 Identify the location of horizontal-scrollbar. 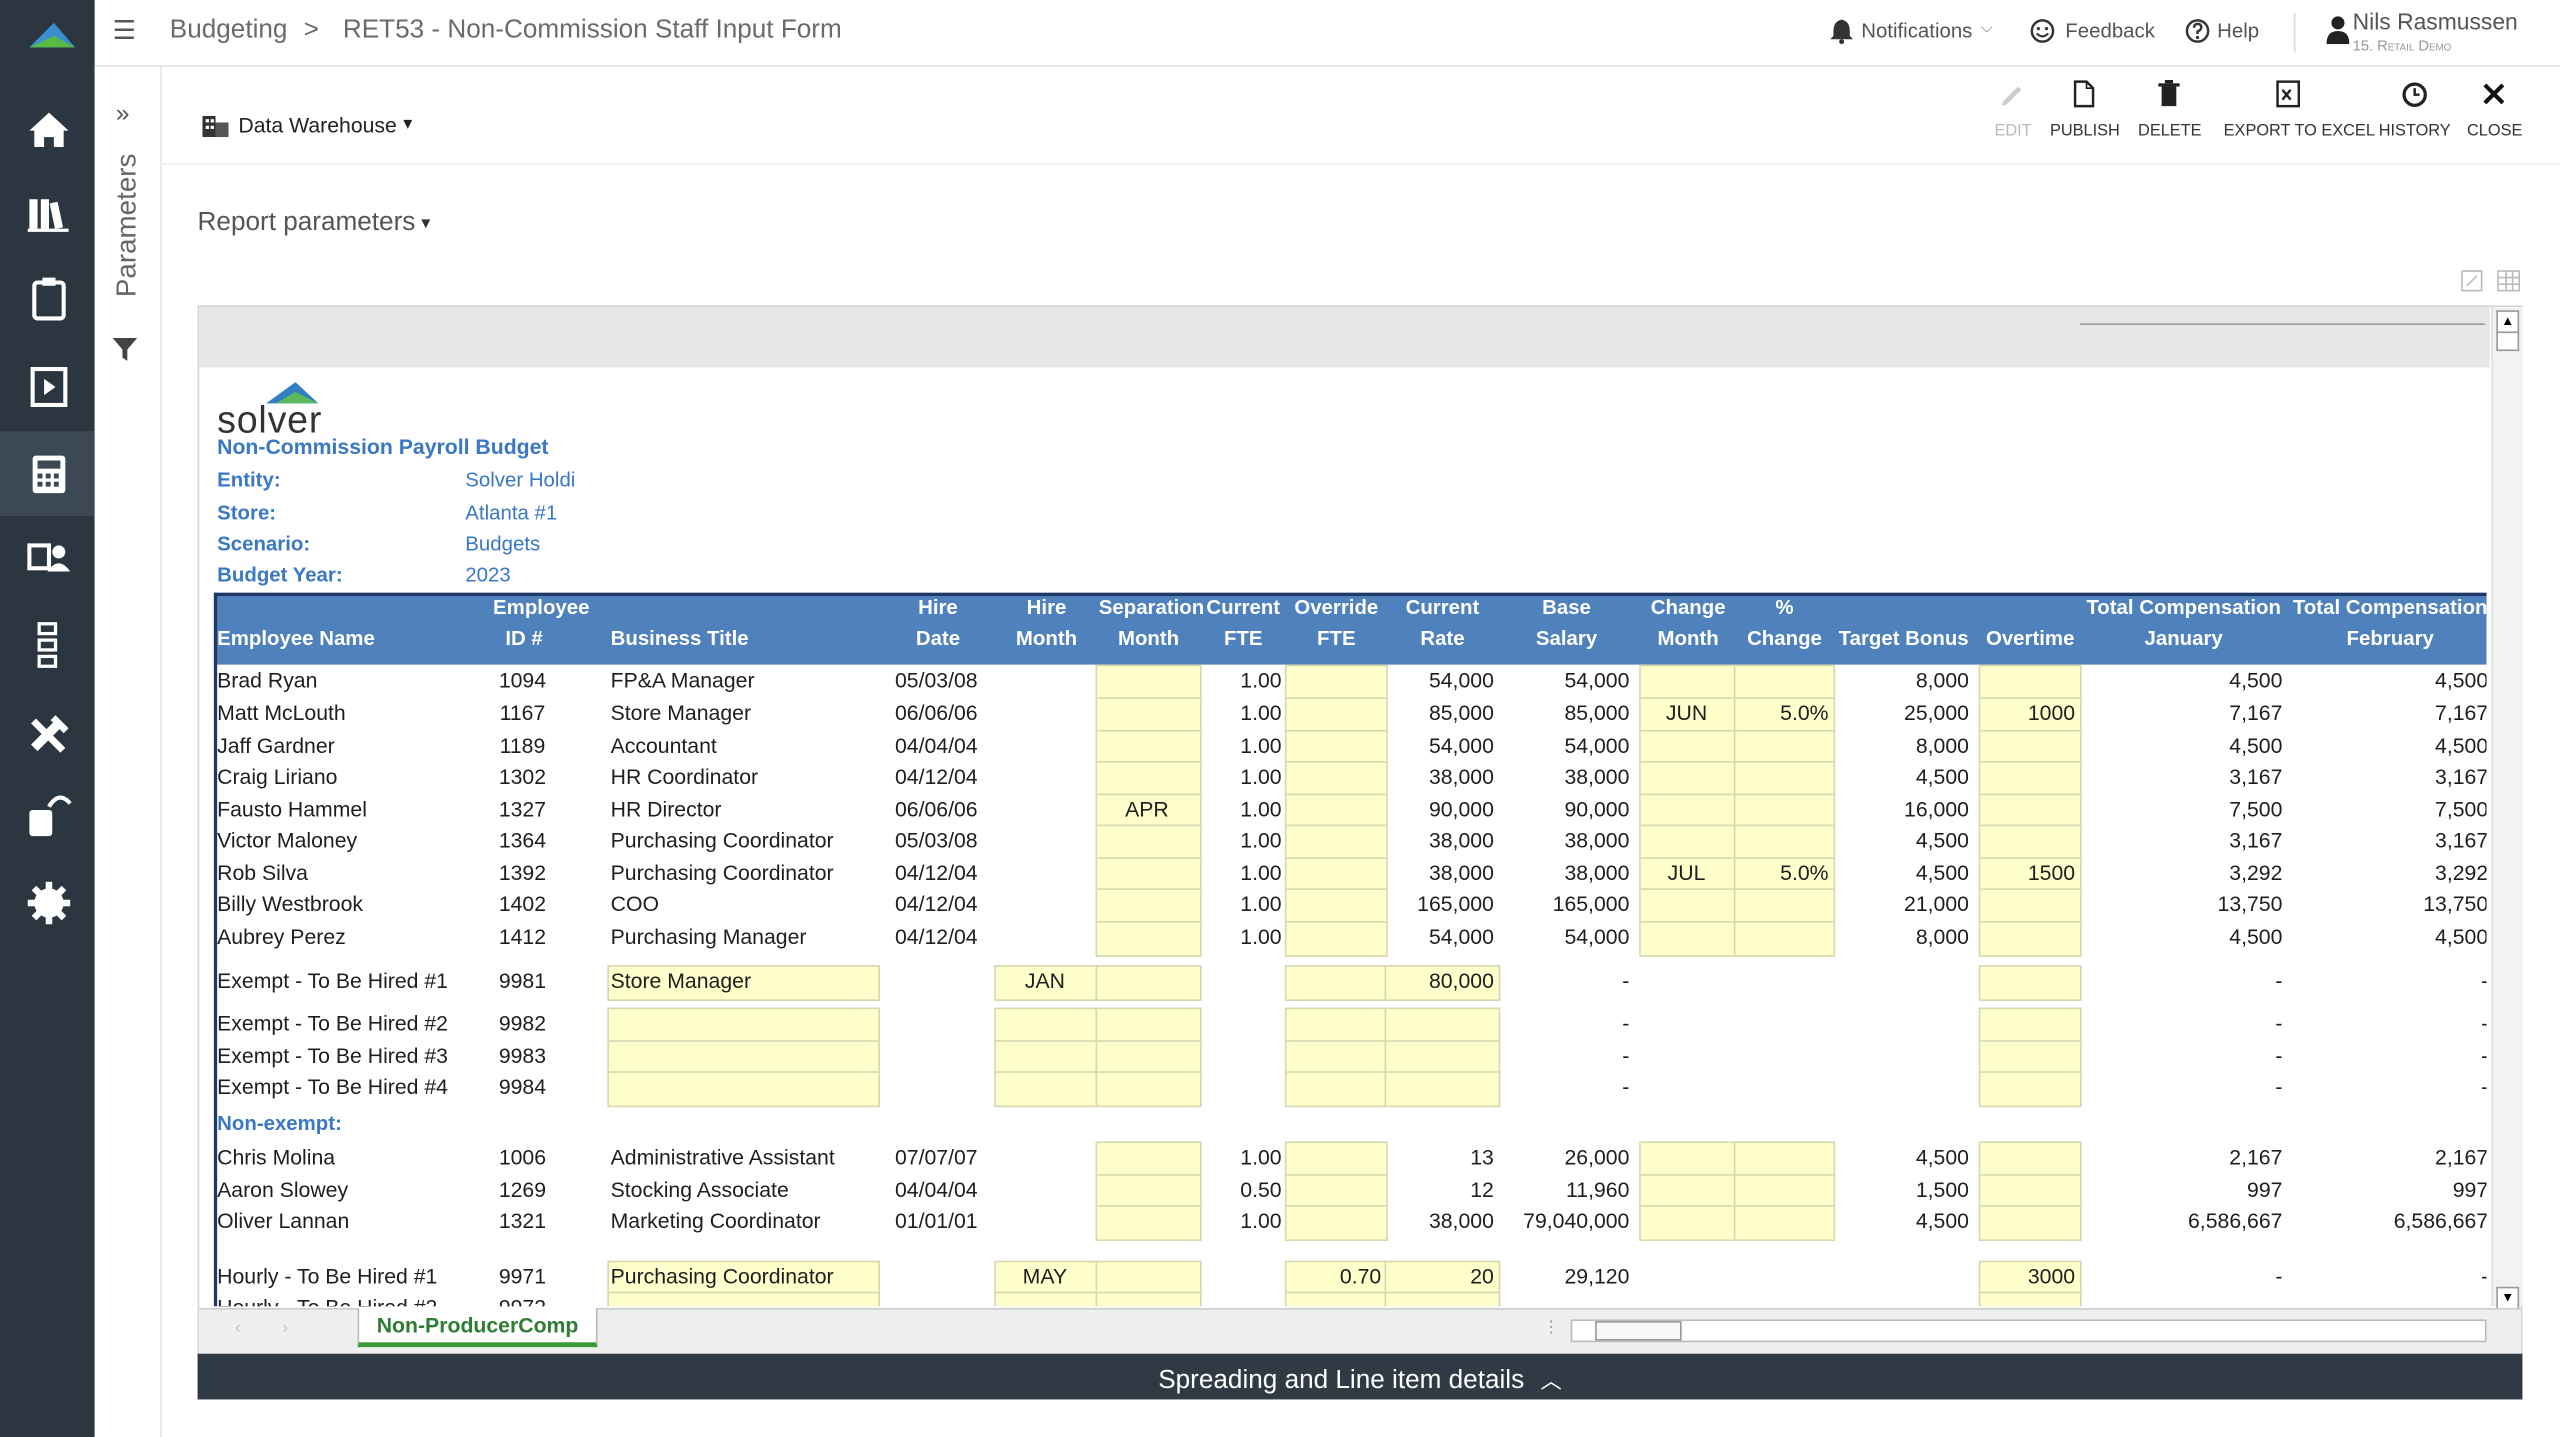
(2028, 1331).